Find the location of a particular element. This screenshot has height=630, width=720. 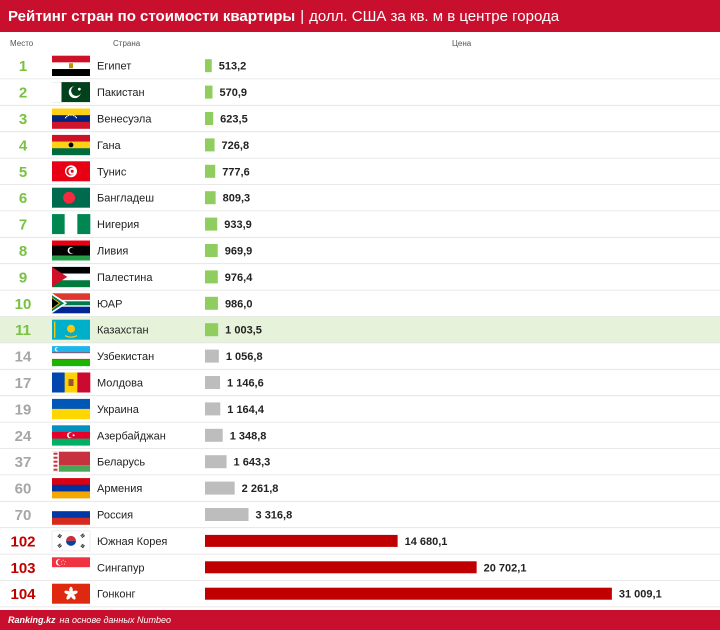

footer-brand: Ranking.kz is located at coordinates (32, 620).